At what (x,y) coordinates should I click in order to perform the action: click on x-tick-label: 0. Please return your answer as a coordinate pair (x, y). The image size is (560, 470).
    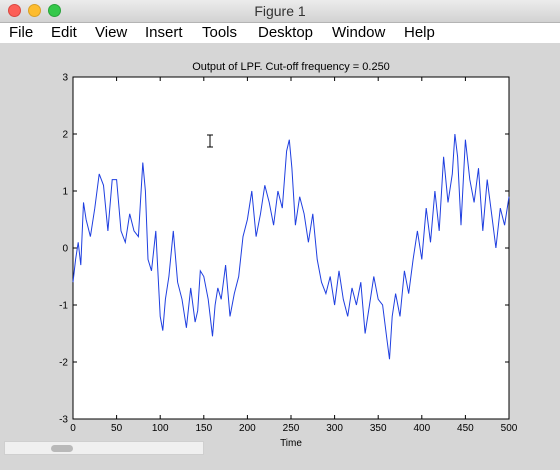
    Looking at the image, I should click on (73, 428).